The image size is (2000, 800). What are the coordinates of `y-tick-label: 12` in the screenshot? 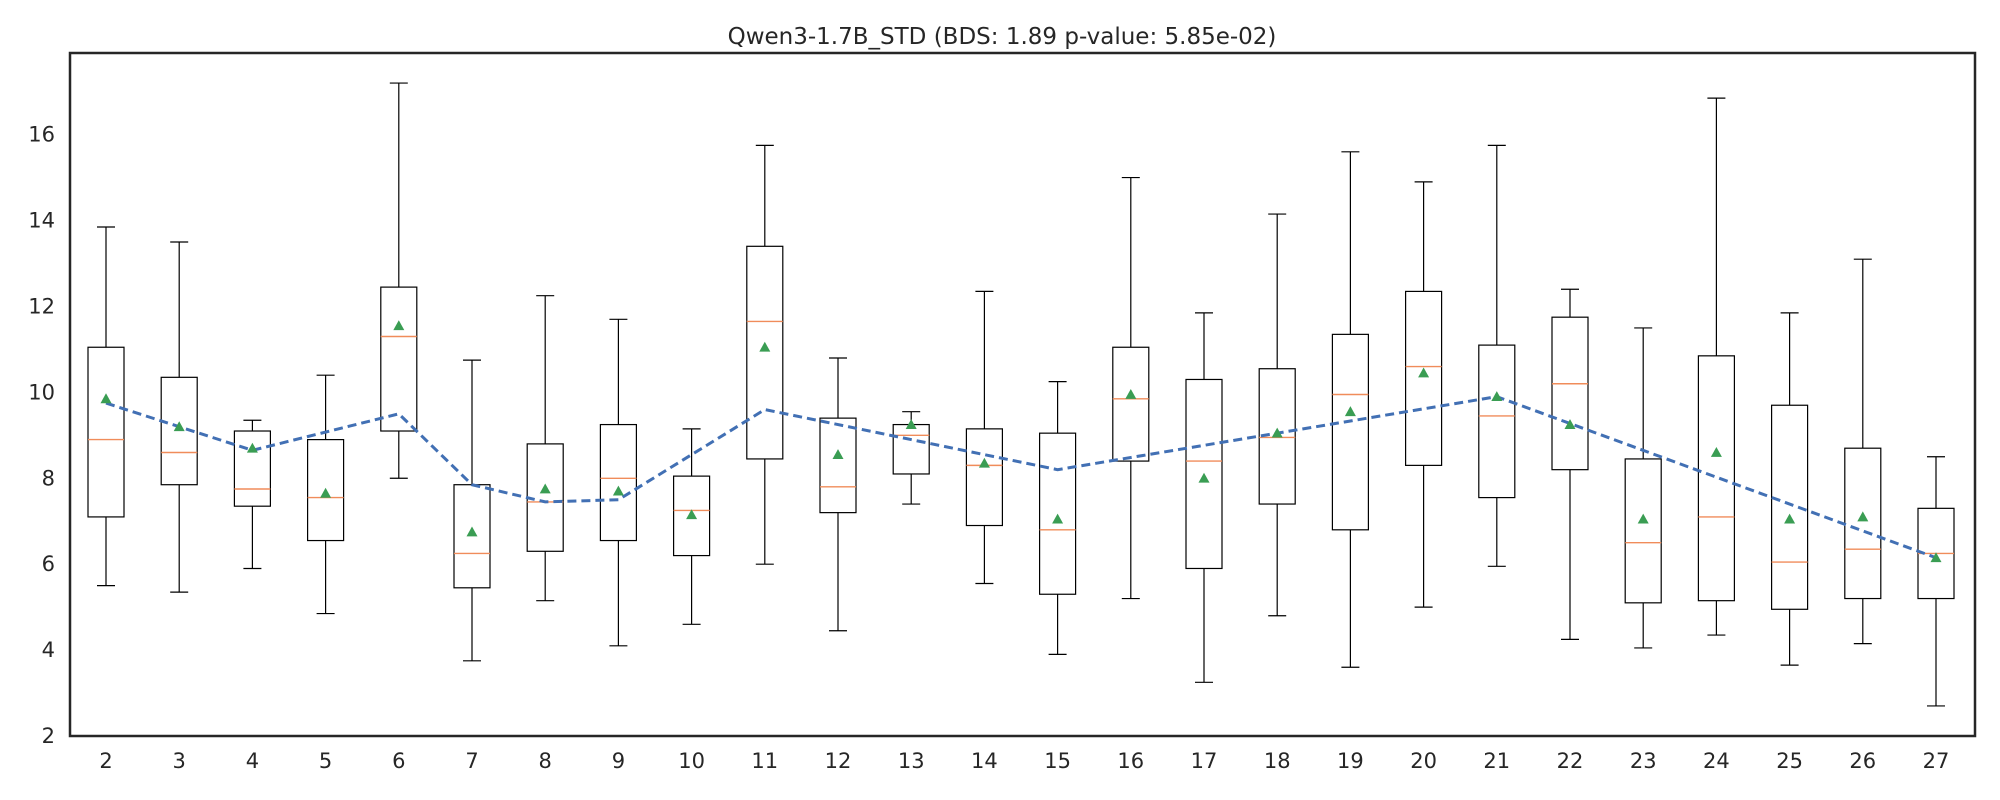 It's located at (41, 306).